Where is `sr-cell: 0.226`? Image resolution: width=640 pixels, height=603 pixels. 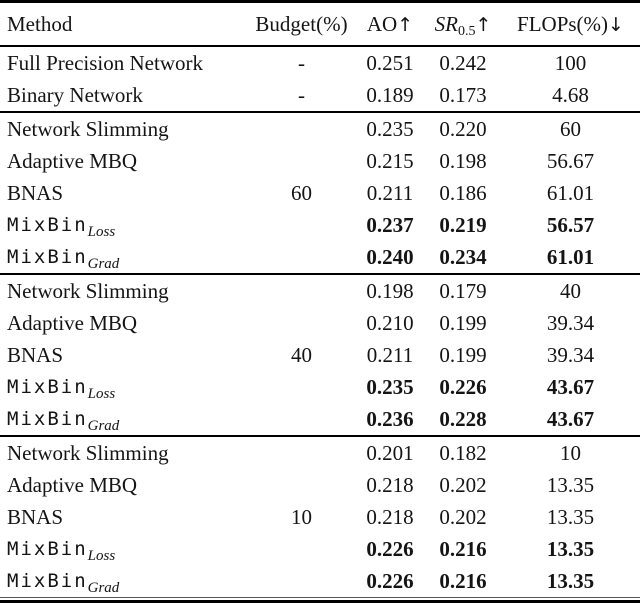
sr-cell: 0.226 is located at coordinates (463, 386).